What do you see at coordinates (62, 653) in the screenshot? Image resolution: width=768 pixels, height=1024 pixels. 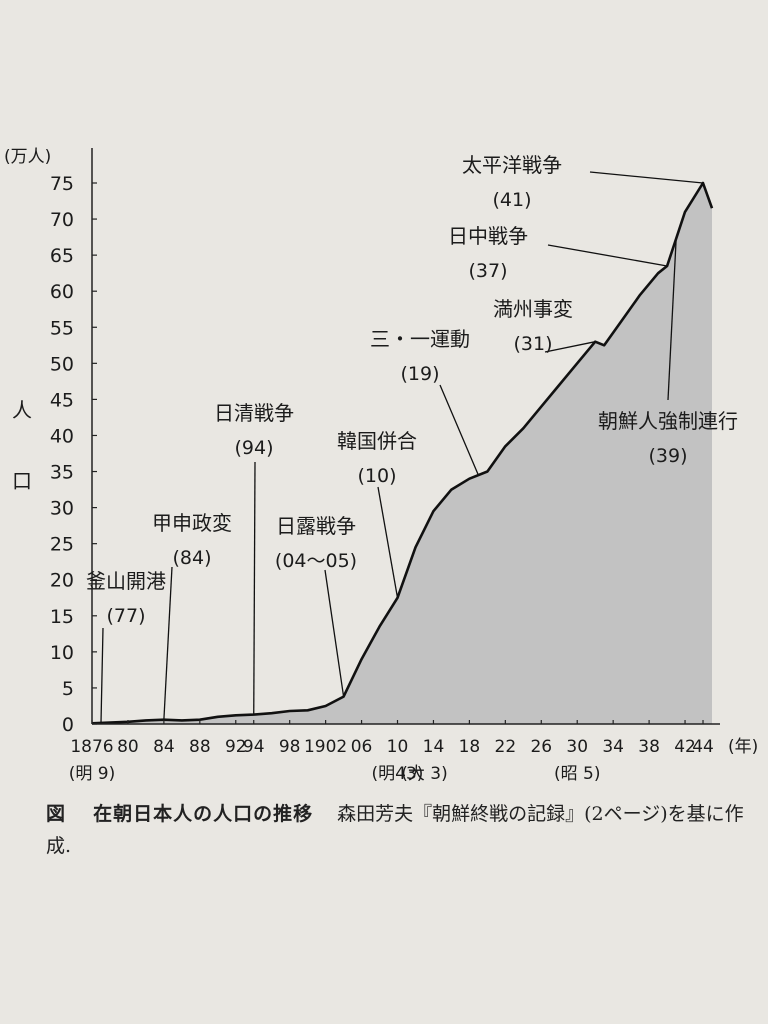 I see `y-tick-label: 10` at bounding box center [62, 653].